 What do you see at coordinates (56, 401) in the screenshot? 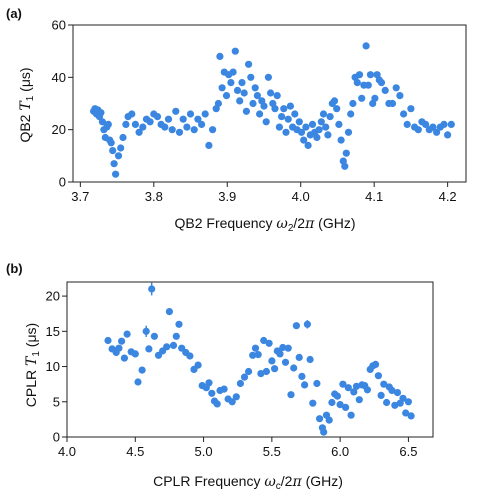
I see `y-tick-label: 5` at bounding box center [56, 401].